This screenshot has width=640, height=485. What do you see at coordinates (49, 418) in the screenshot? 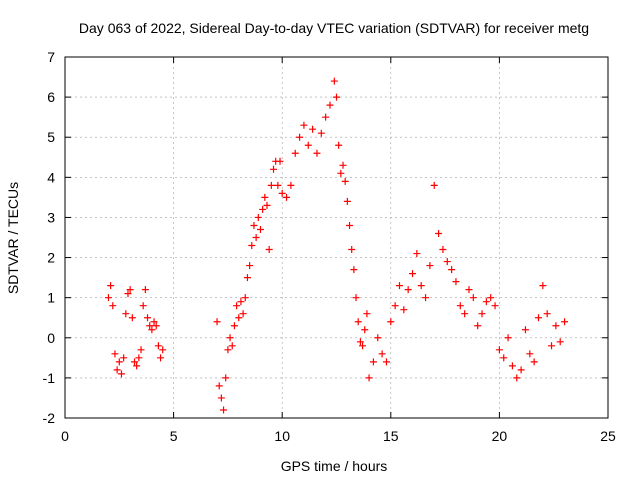
I see `y-tick-label: -2` at bounding box center [49, 418].